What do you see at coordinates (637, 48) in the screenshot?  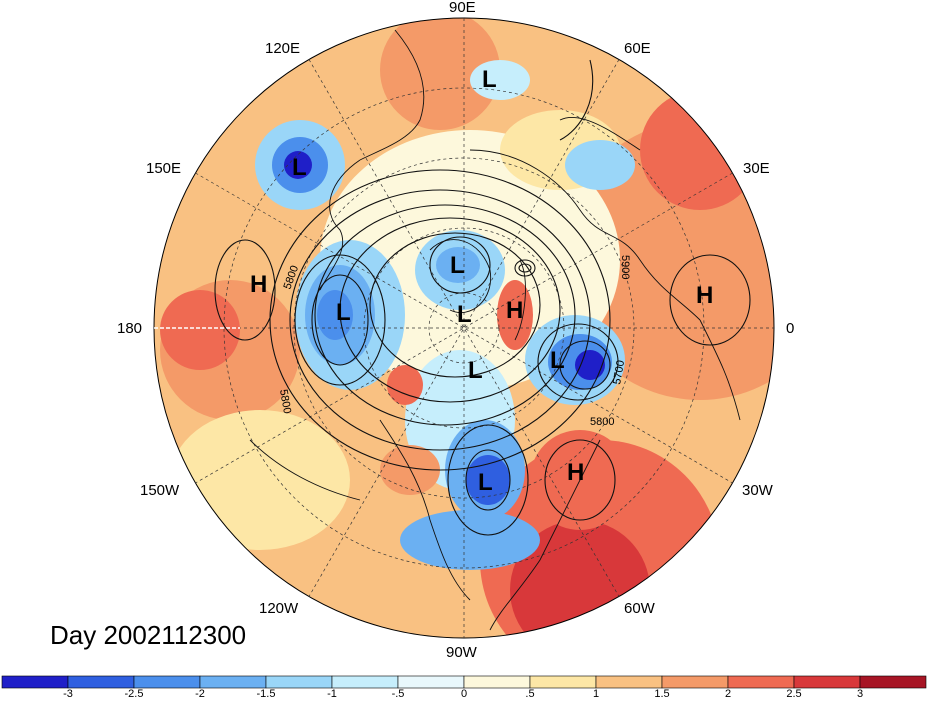 I see `longitude-label-60e: 60E` at bounding box center [637, 48].